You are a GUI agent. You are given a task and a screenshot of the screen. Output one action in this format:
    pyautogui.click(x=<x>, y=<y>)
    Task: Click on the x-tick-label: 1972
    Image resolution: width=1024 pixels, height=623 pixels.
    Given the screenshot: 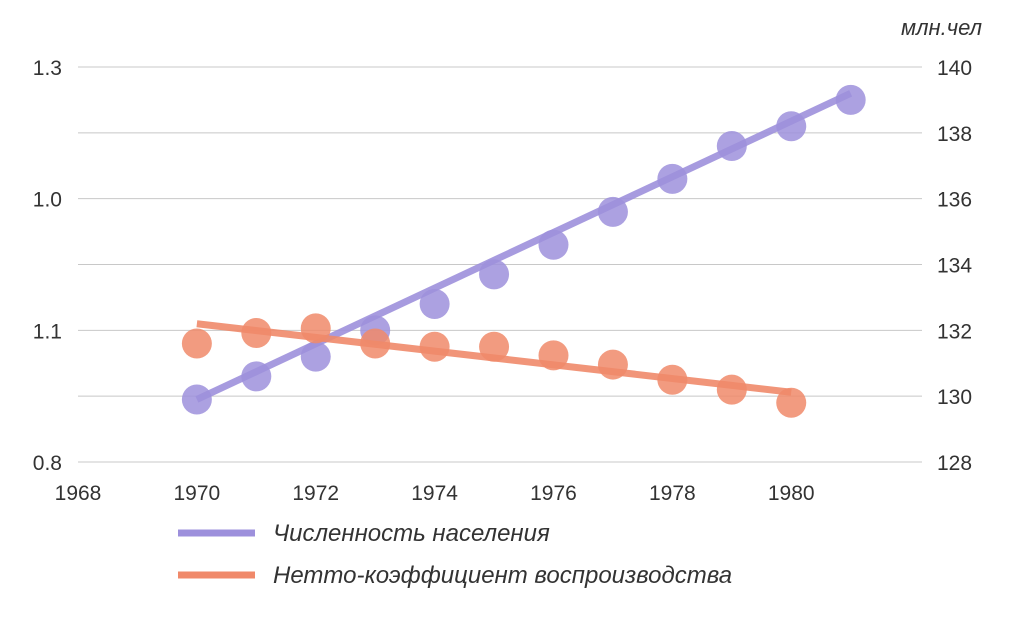 What is the action you would take?
    pyautogui.click(x=315, y=493)
    